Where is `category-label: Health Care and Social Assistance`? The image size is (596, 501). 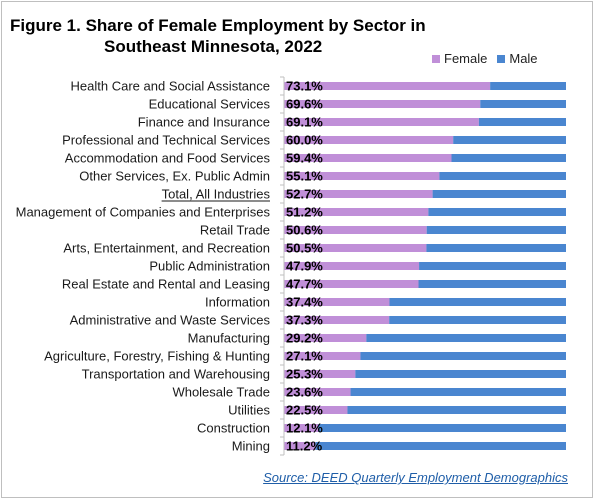
category-label: Health Care and Social Assistance is located at coordinates (170, 86).